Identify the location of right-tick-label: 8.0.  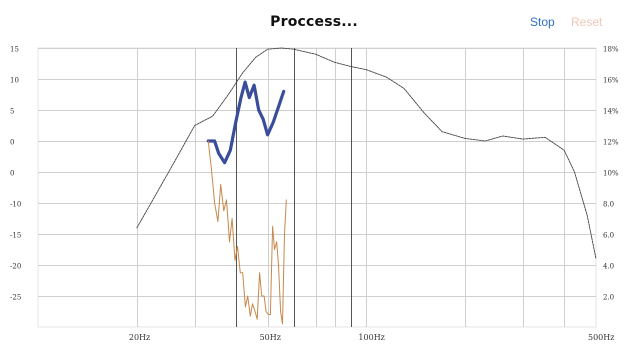
(608, 205).